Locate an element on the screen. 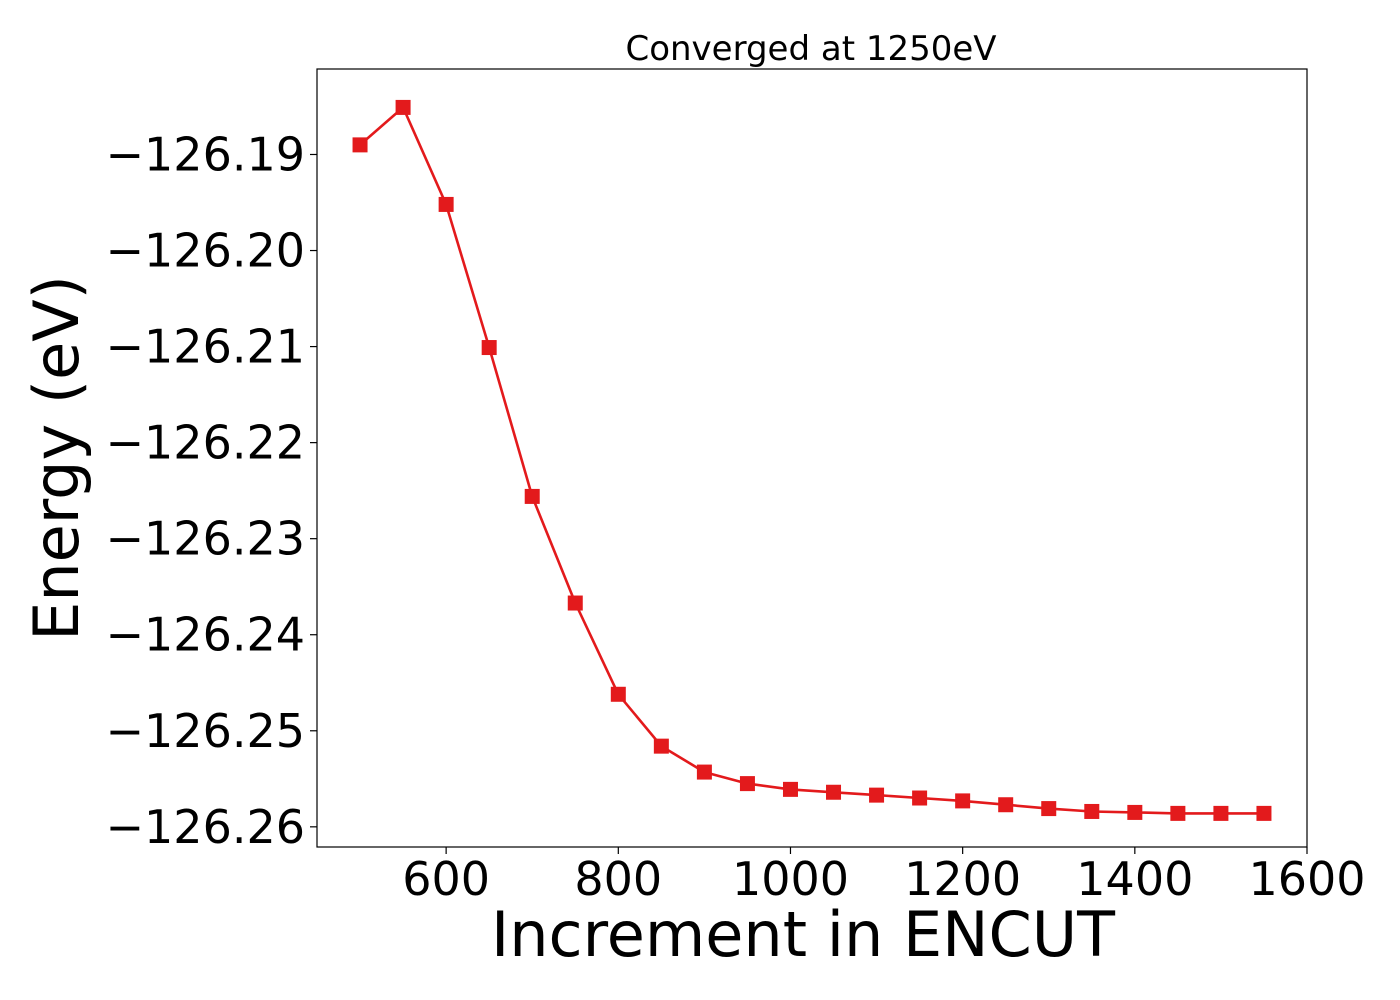 This screenshot has height=1000, width=1400. x-axis-label: Increment in ENCUT is located at coordinates (803, 934).